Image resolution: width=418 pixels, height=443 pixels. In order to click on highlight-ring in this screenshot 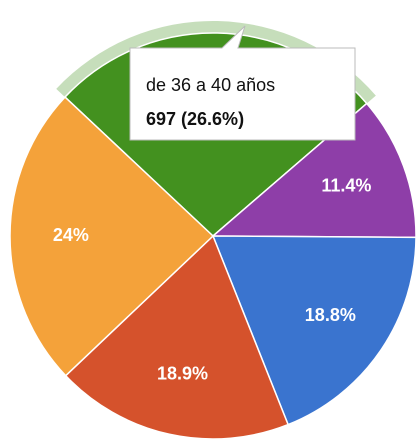, I will do `click(216, 62)`.